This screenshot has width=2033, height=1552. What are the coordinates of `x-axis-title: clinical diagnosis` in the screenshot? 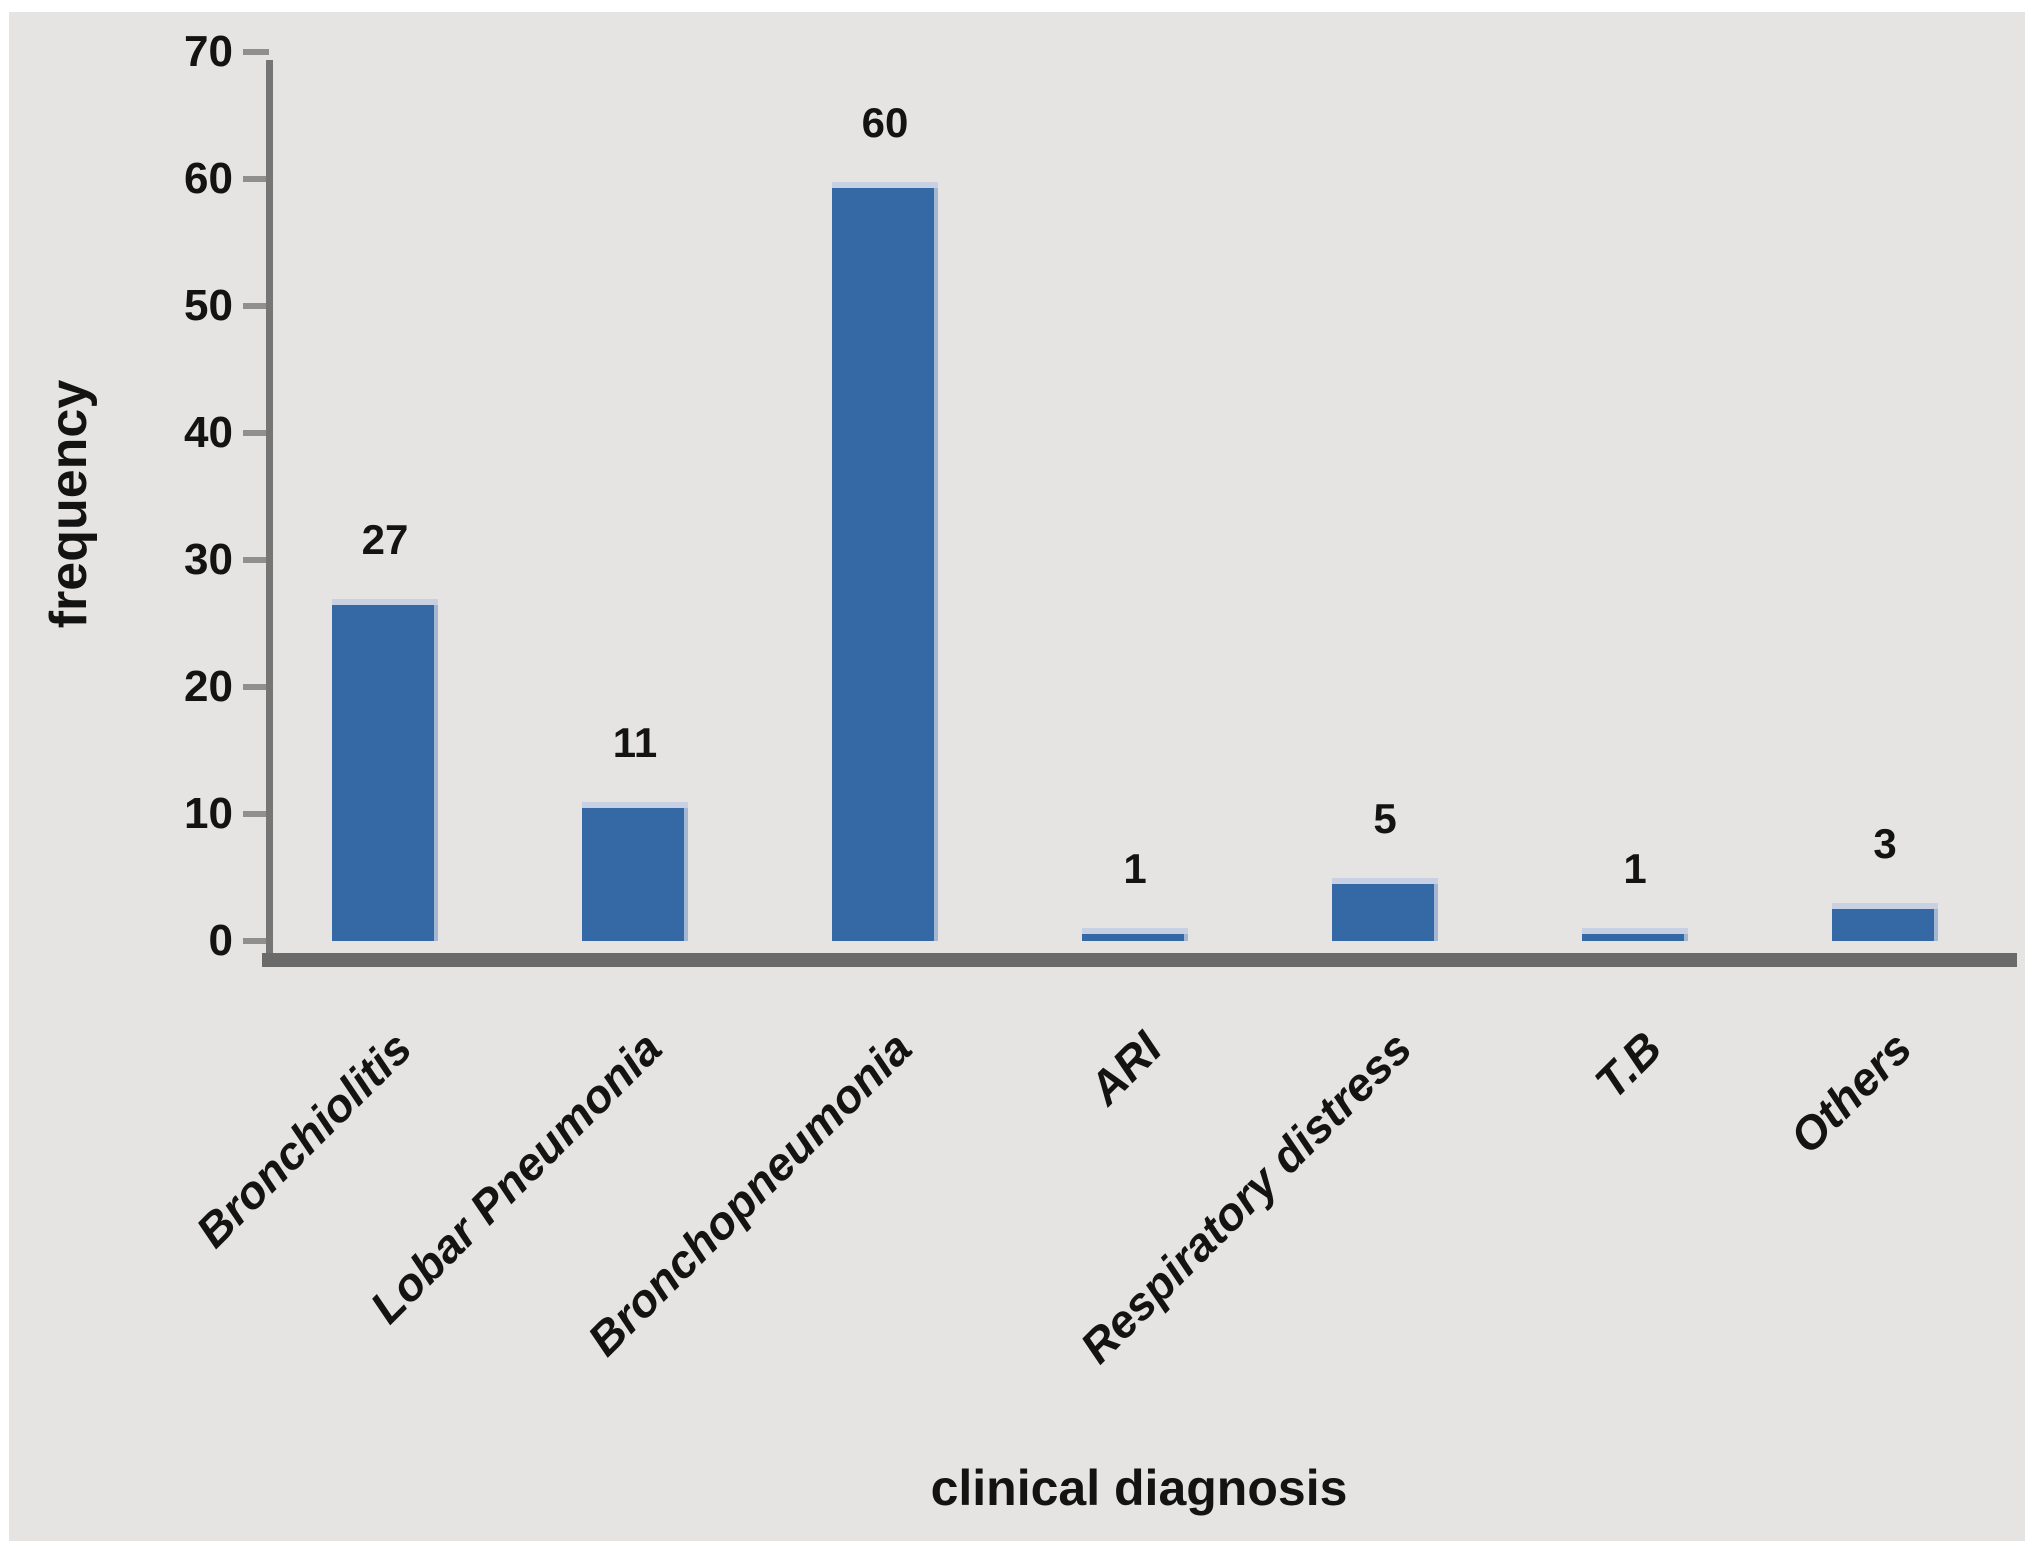 It's located at (1139, 1488).